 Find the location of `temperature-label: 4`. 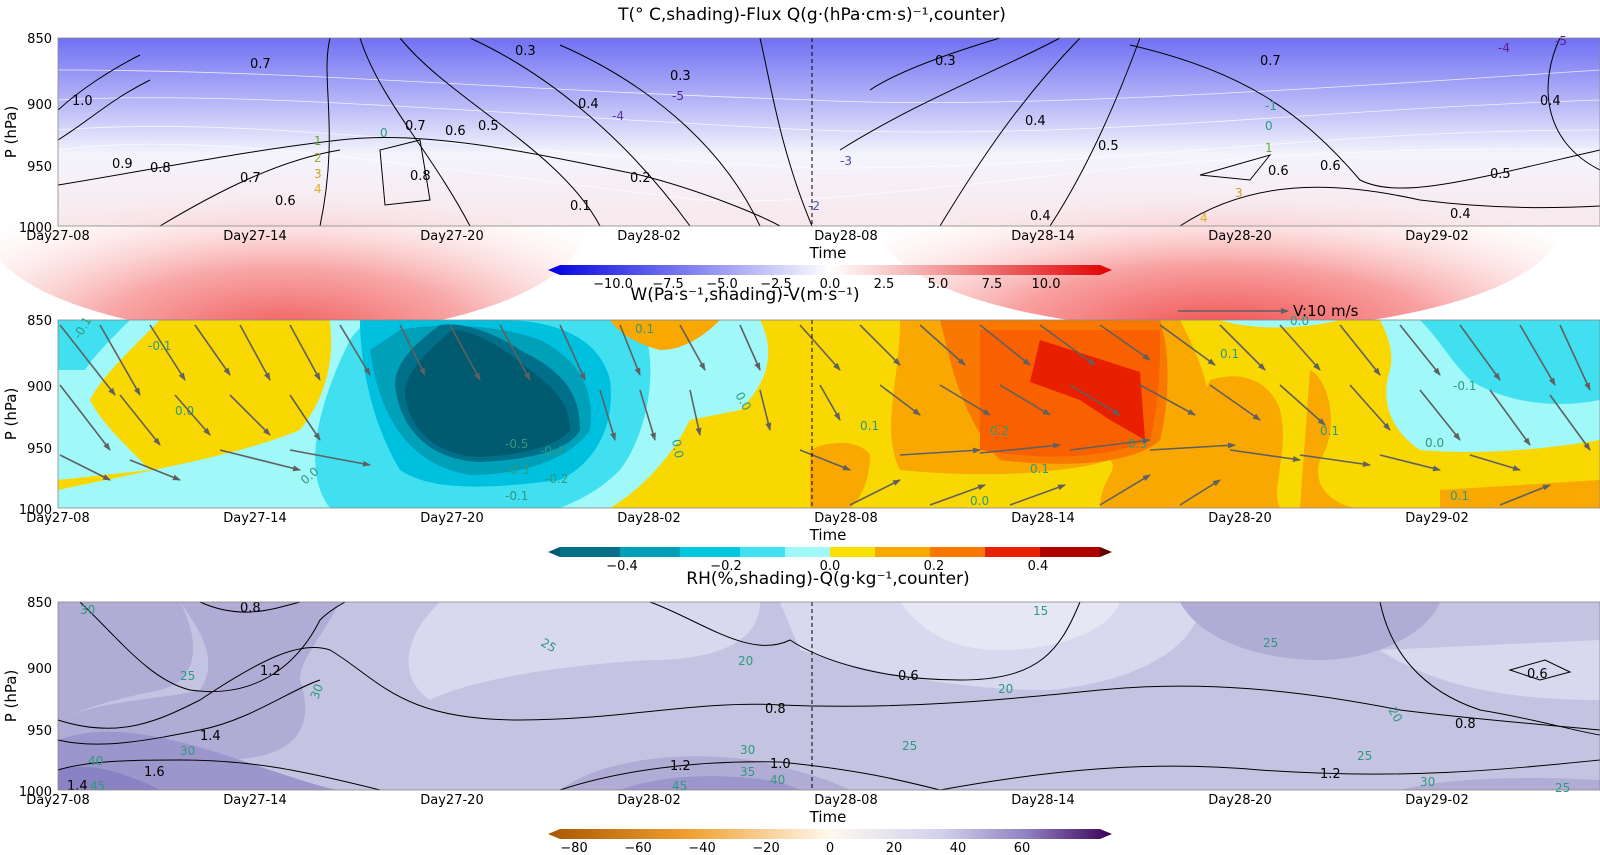

temperature-label: 4 is located at coordinates (318, 189).